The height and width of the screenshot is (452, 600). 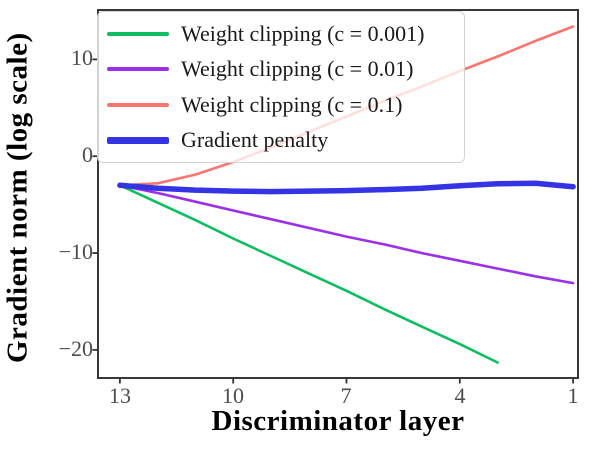 I want to click on legend-item-weight-clipping-c-0-01: Weight clipping (c = 0.01), so click(x=283, y=69).